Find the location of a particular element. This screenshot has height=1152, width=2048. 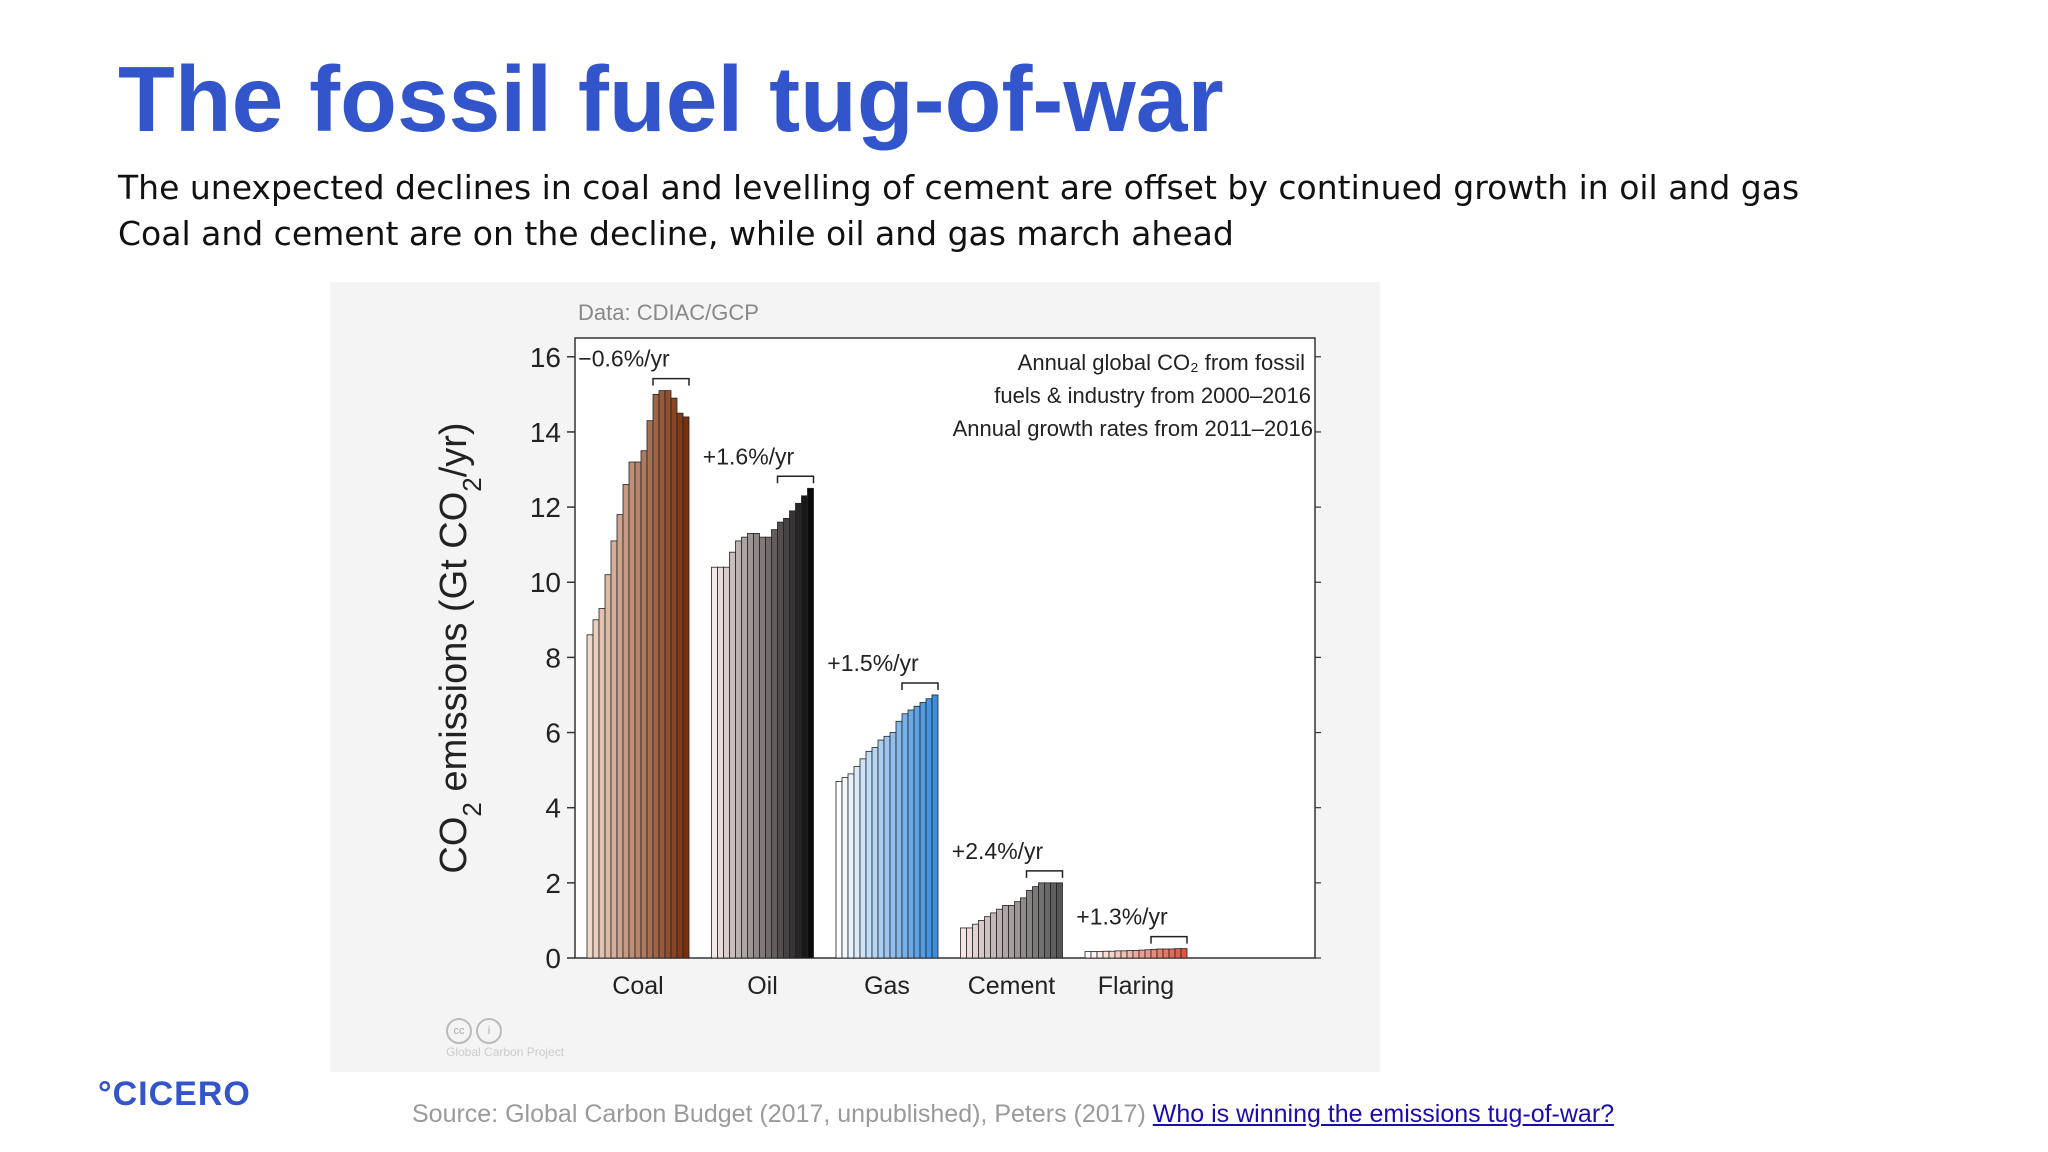

annotation-line-2: fuels & industry from 2000–2016 is located at coordinates (1152, 395).